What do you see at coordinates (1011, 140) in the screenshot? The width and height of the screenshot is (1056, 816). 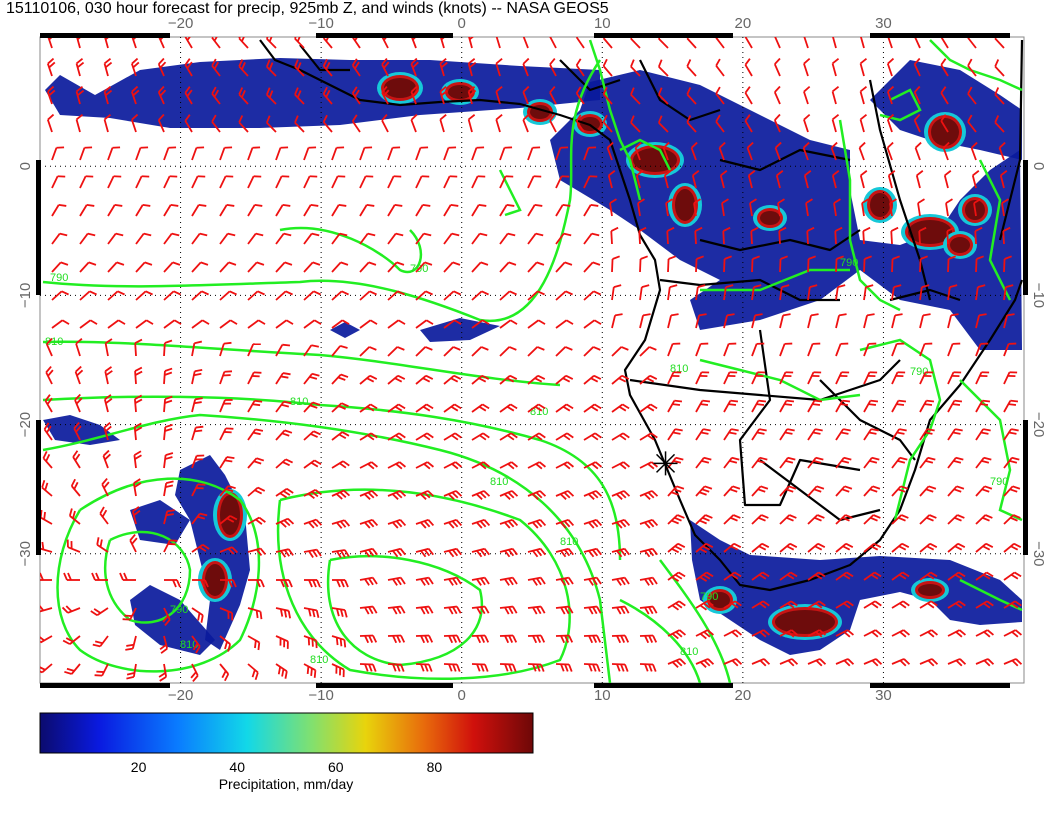 I see `coastline` at bounding box center [1011, 140].